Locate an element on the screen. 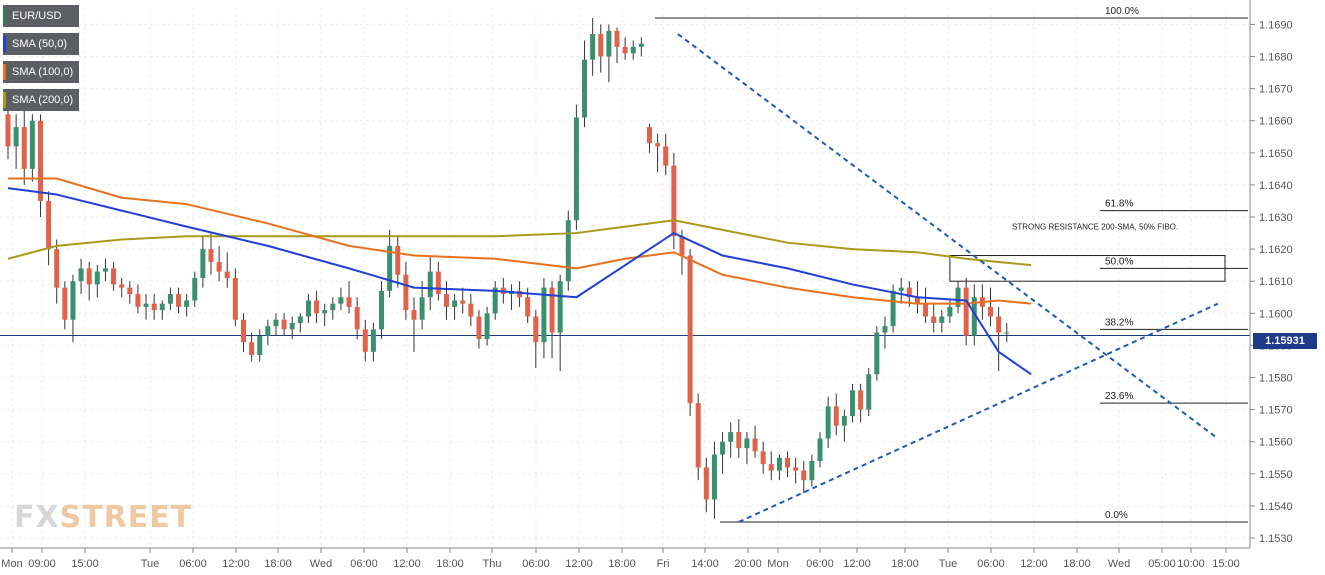 The width and height of the screenshot is (1325, 575). legend-label: EUR/USD is located at coordinates (37, 16).